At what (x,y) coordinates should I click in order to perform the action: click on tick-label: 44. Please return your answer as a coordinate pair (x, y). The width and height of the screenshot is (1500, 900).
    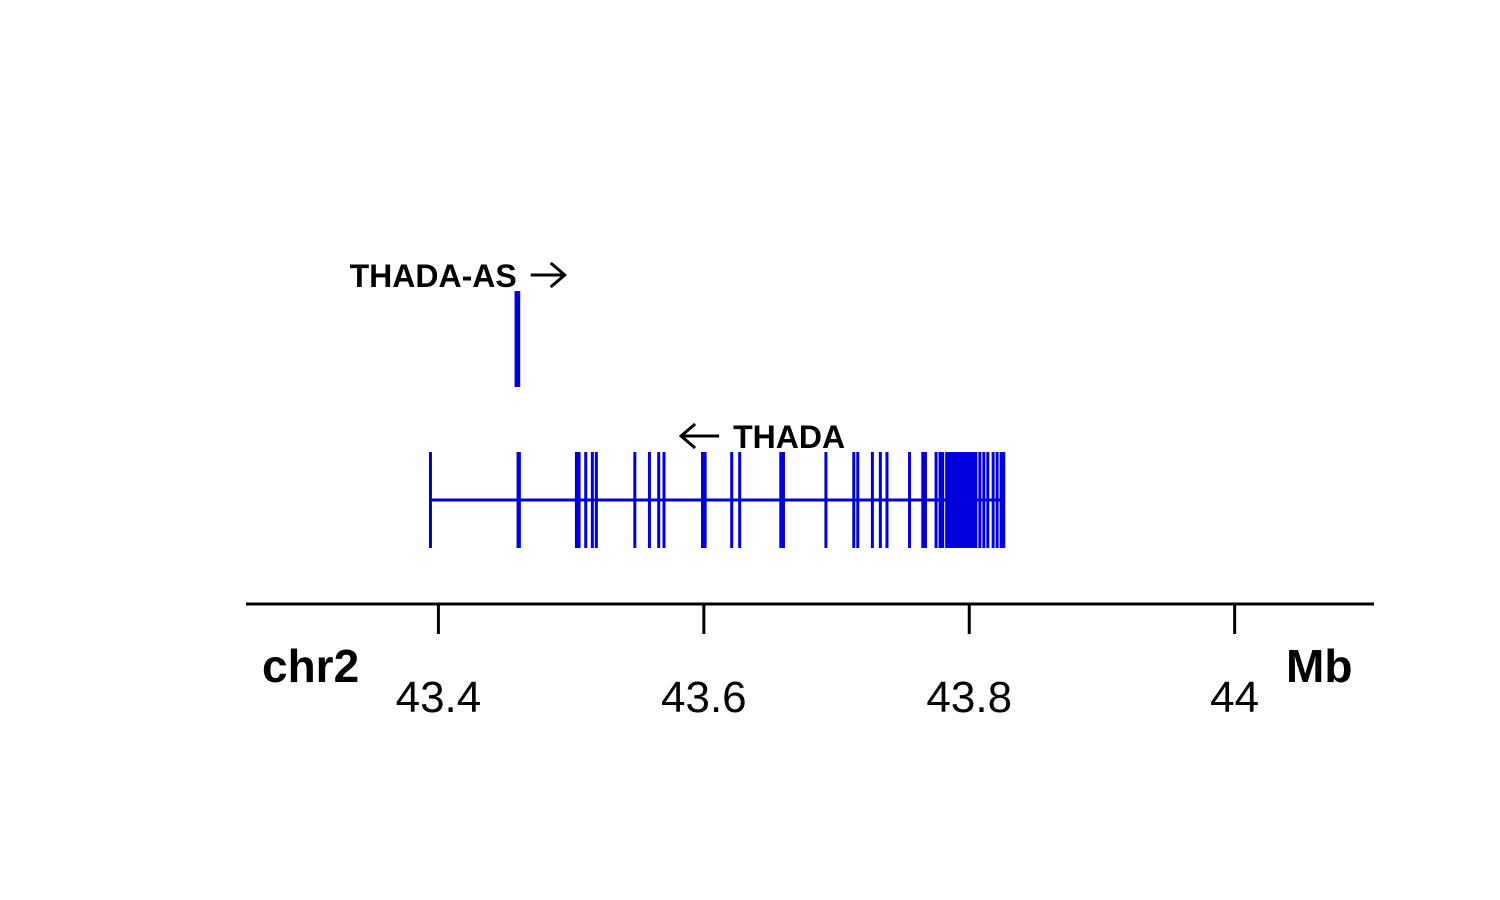
    Looking at the image, I should click on (1234, 697).